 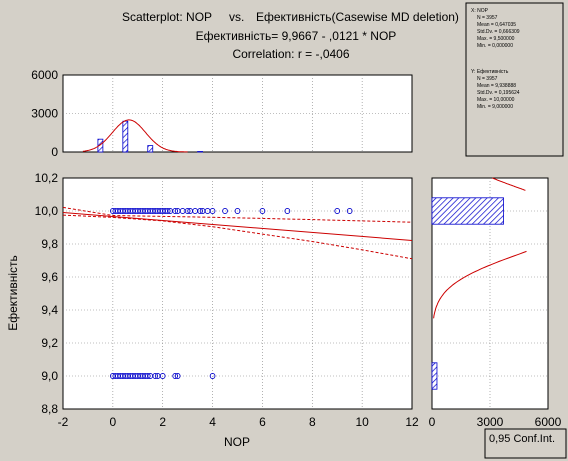 What do you see at coordinates (312, 422) in the screenshot?
I see `x-tick-label: 8` at bounding box center [312, 422].